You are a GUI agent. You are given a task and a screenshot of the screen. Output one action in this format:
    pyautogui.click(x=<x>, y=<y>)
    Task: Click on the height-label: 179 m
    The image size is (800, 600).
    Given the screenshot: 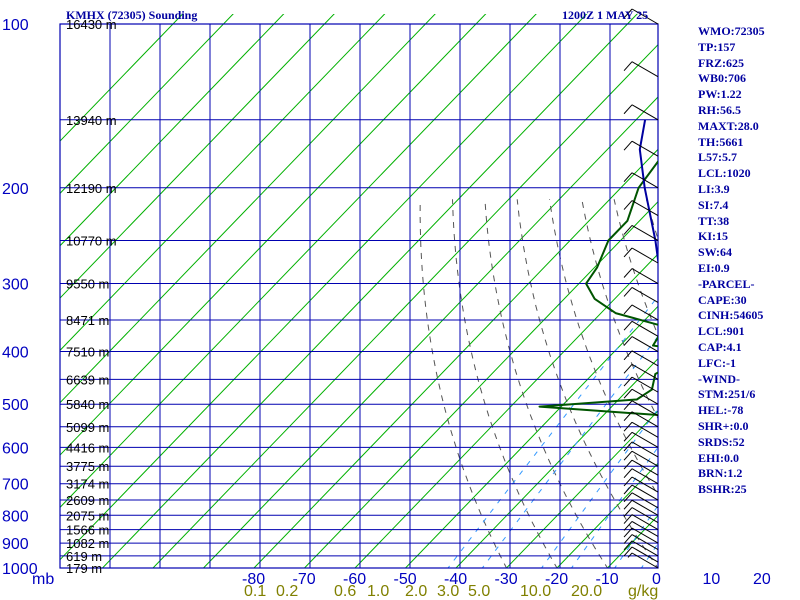 What is the action you would take?
    pyautogui.click(x=84, y=568)
    